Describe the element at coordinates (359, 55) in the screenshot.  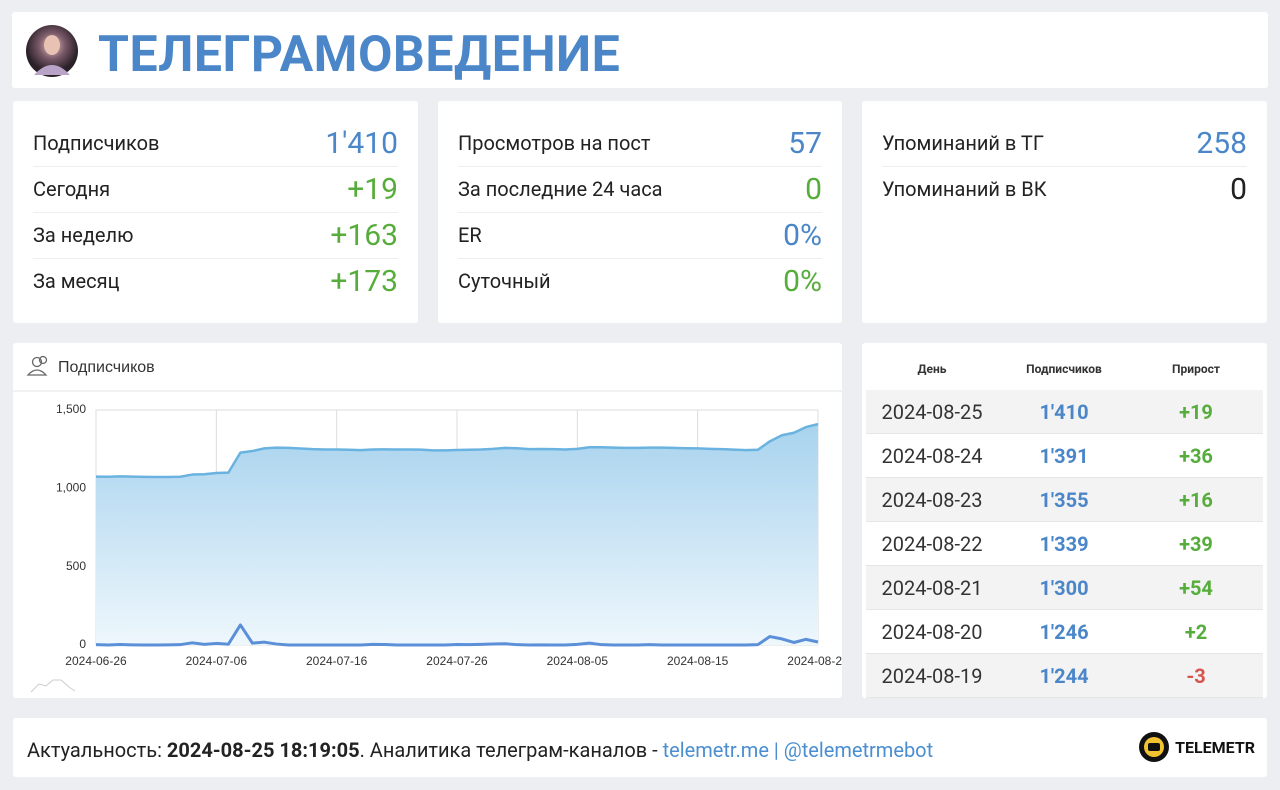
I see `channel-title: ТЕЛЕГРАМОВЕДЕНИЕ` at that location.